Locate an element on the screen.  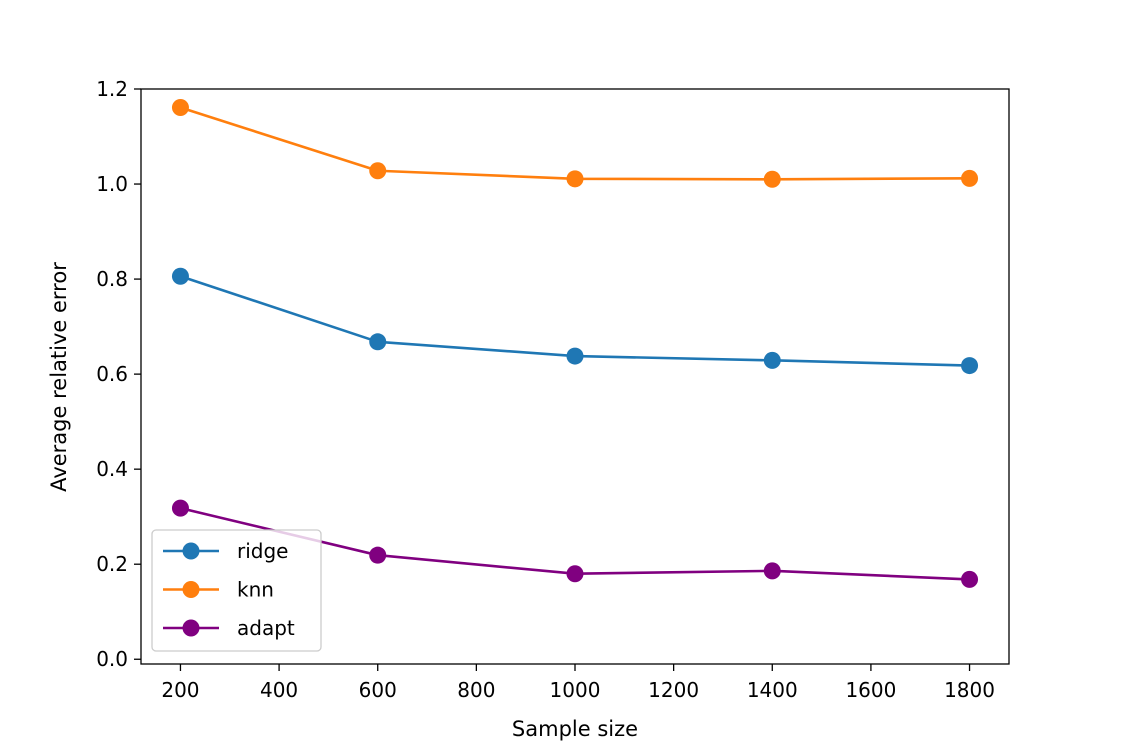
x-tick-label: 1600 is located at coordinates (870, 690).